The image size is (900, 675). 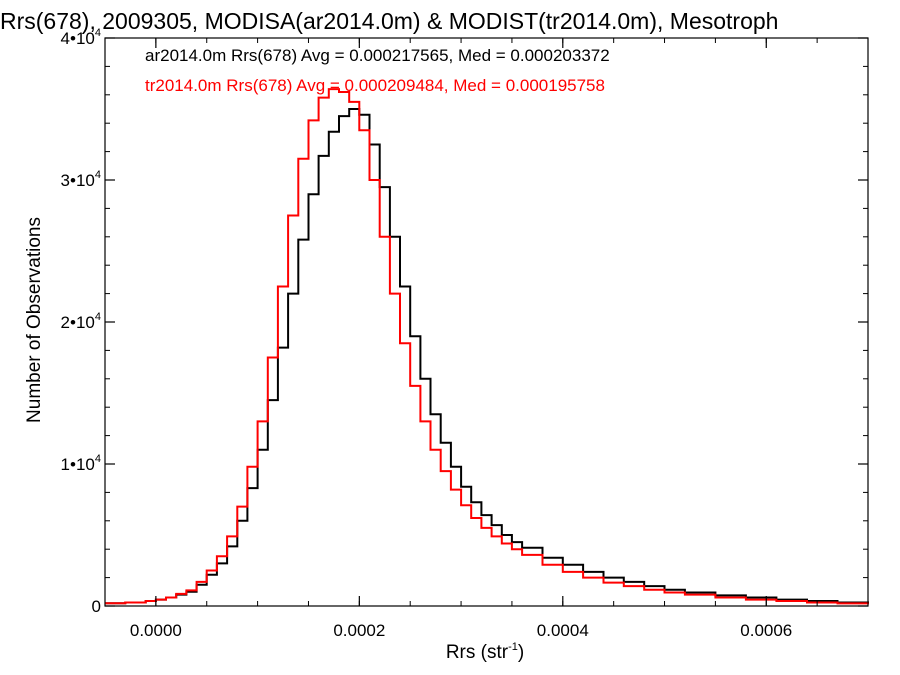 What do you see at coordinates (81, 321) in the screenshot?
I see `y-tick-label-2: 2•104` at bounding box center [81, 321].